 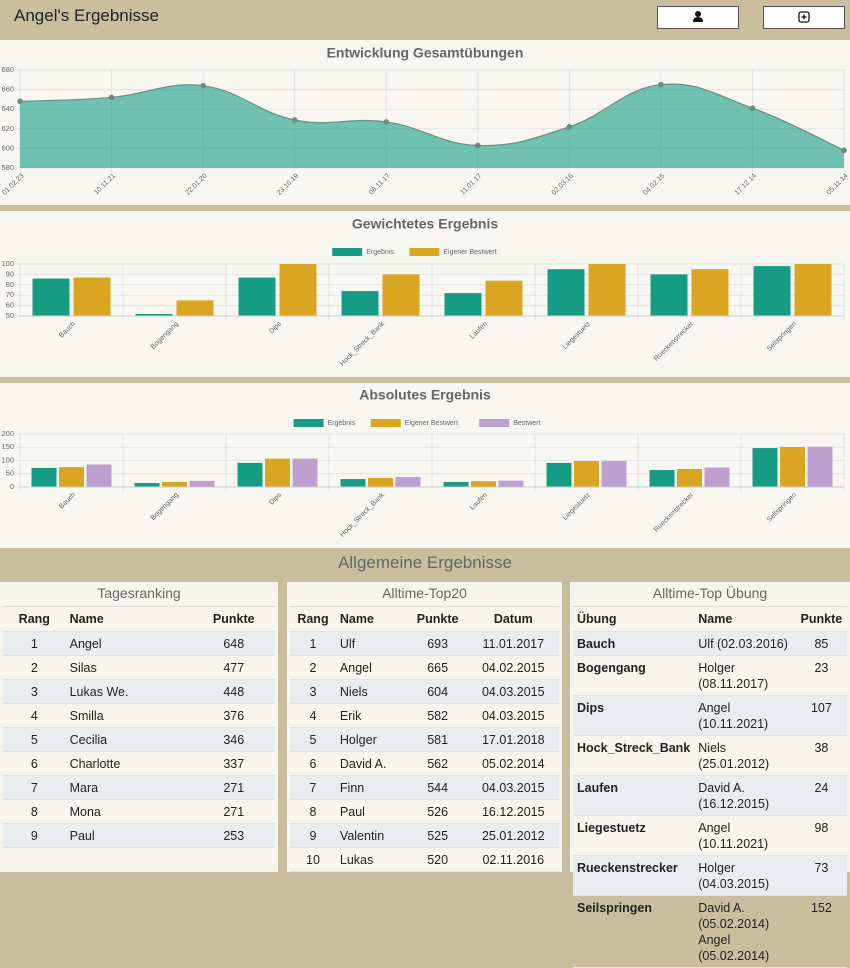 What do you see at coordinates (437, 691) in the screenshot?
I see `table-cell: 604` at bounding box center [437, 691].